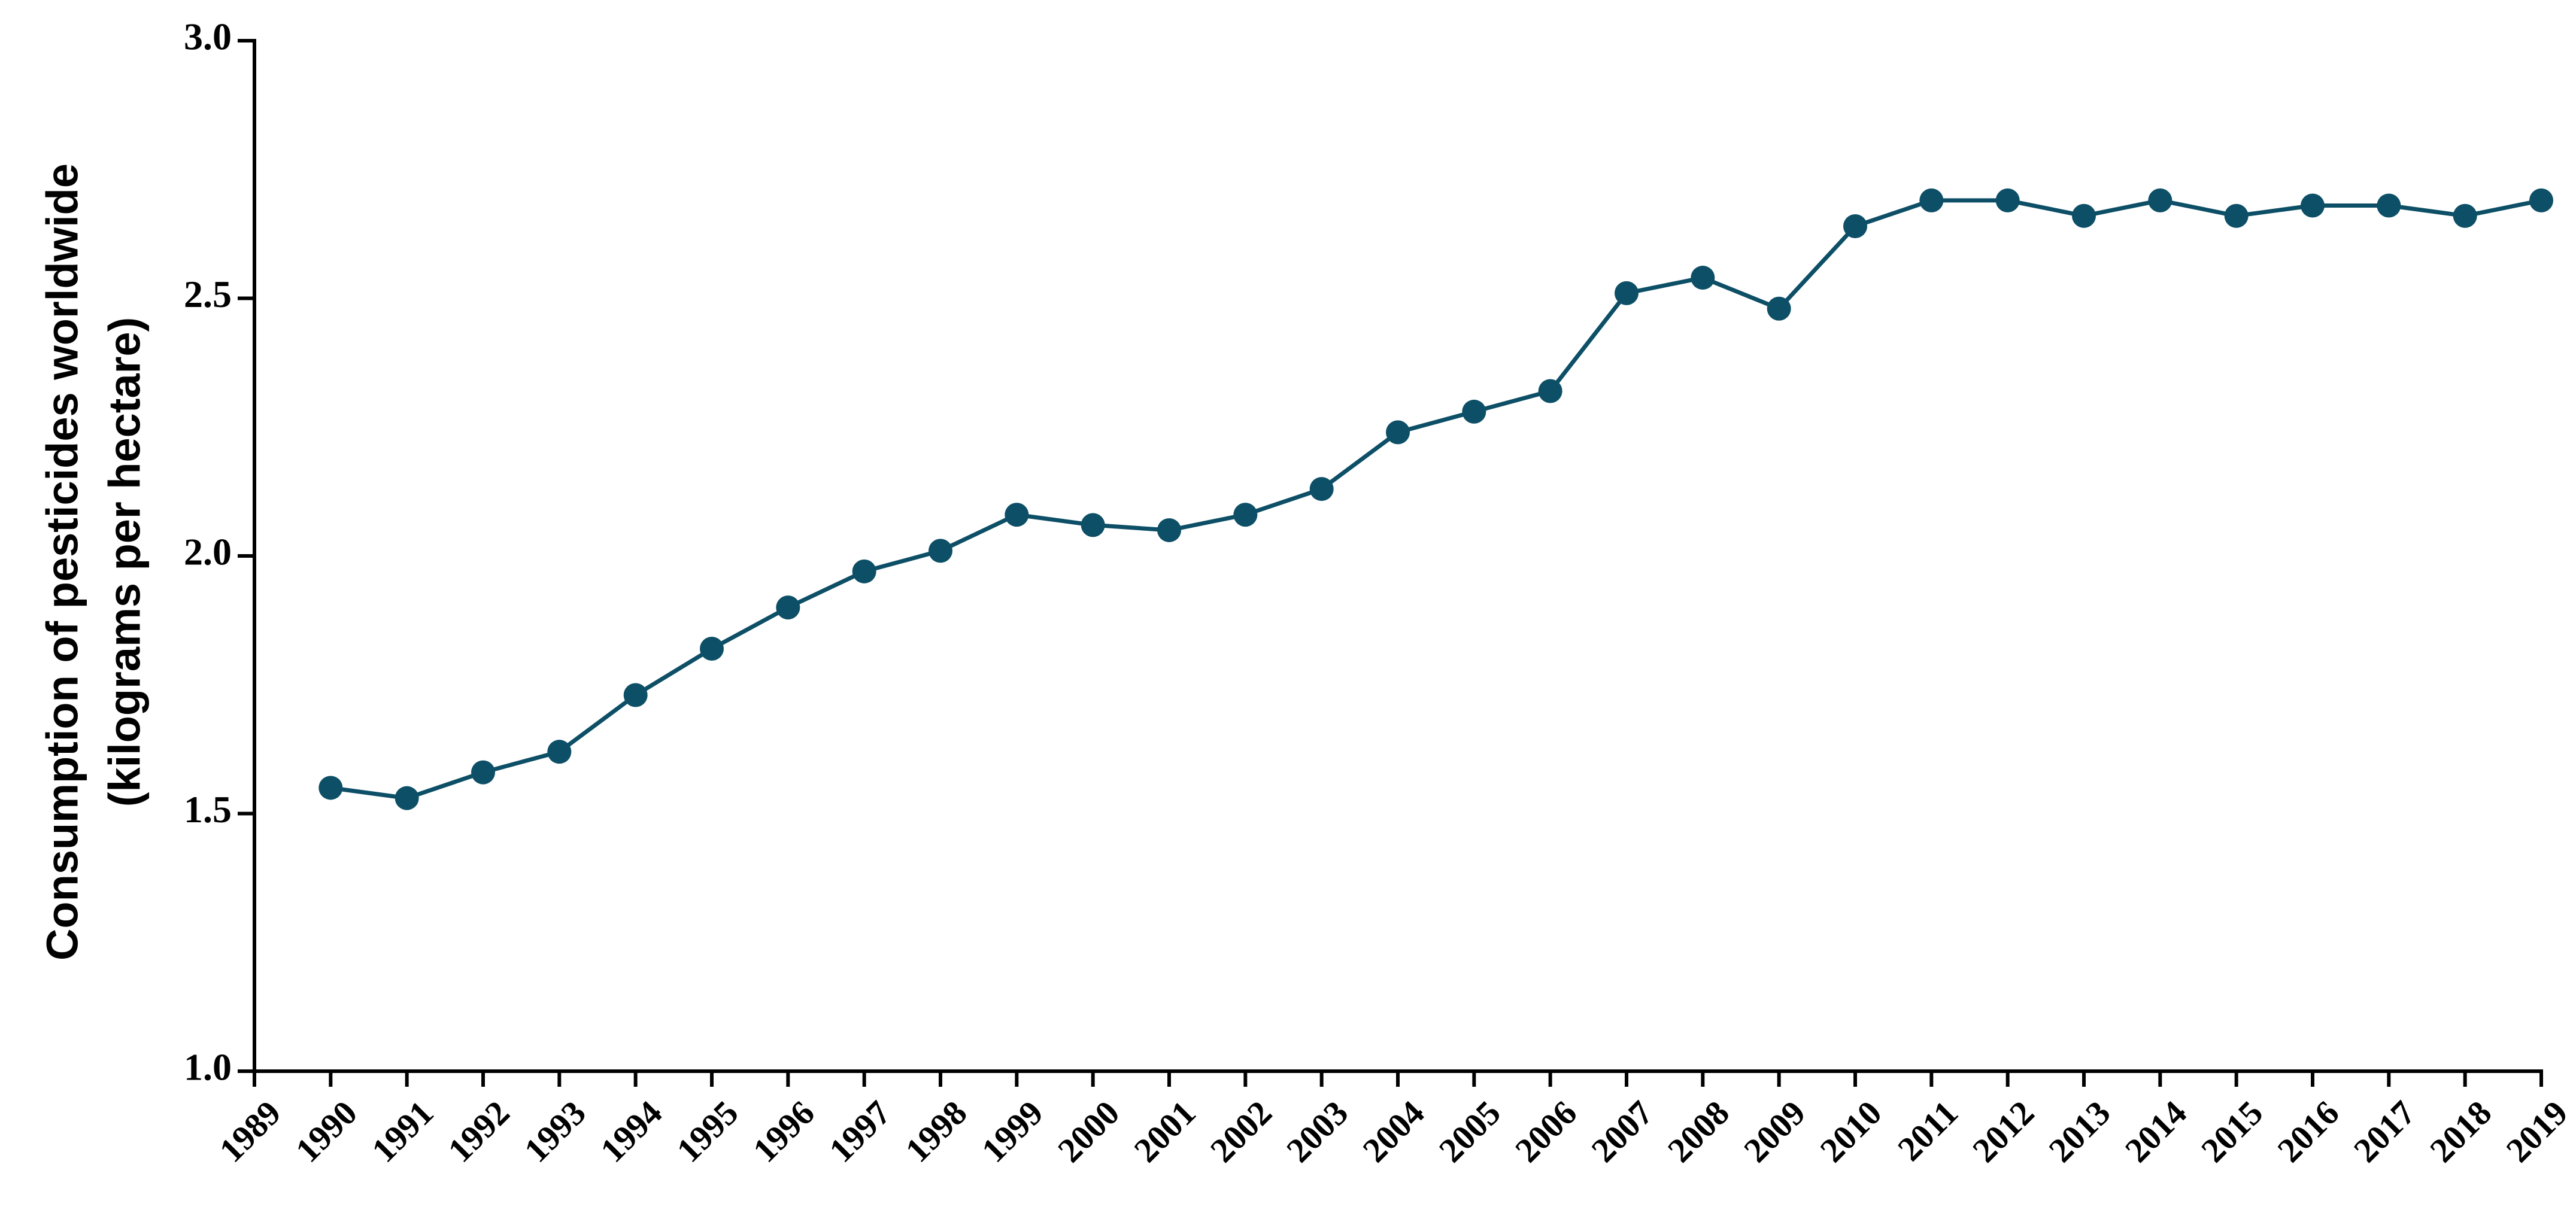 The height and width of the screenshot is (1225, 2576). I want to click on x-tick-label: 2014, so click(2155, 1131).